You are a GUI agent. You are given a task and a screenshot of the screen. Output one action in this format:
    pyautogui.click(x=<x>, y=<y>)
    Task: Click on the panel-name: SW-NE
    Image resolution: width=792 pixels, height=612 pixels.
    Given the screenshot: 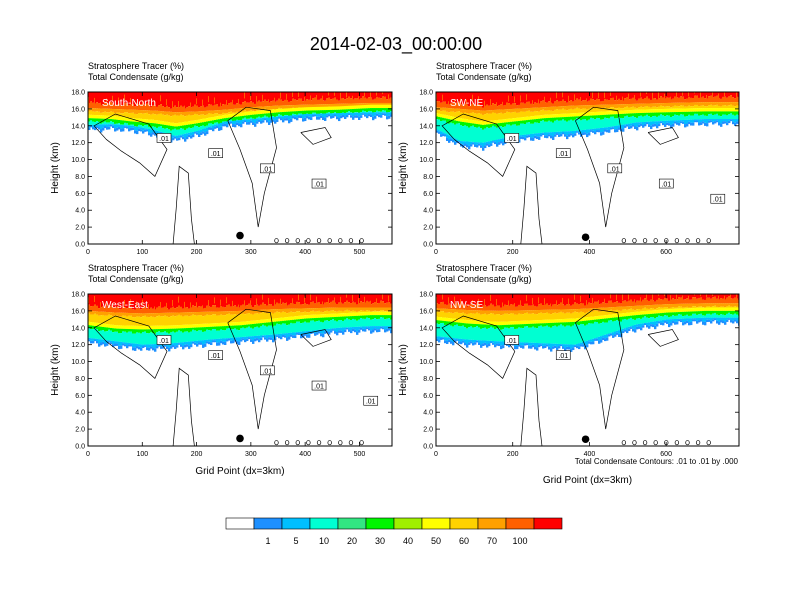 What is the action you would take?
    pyautogui.click(x=466, y=103)
    